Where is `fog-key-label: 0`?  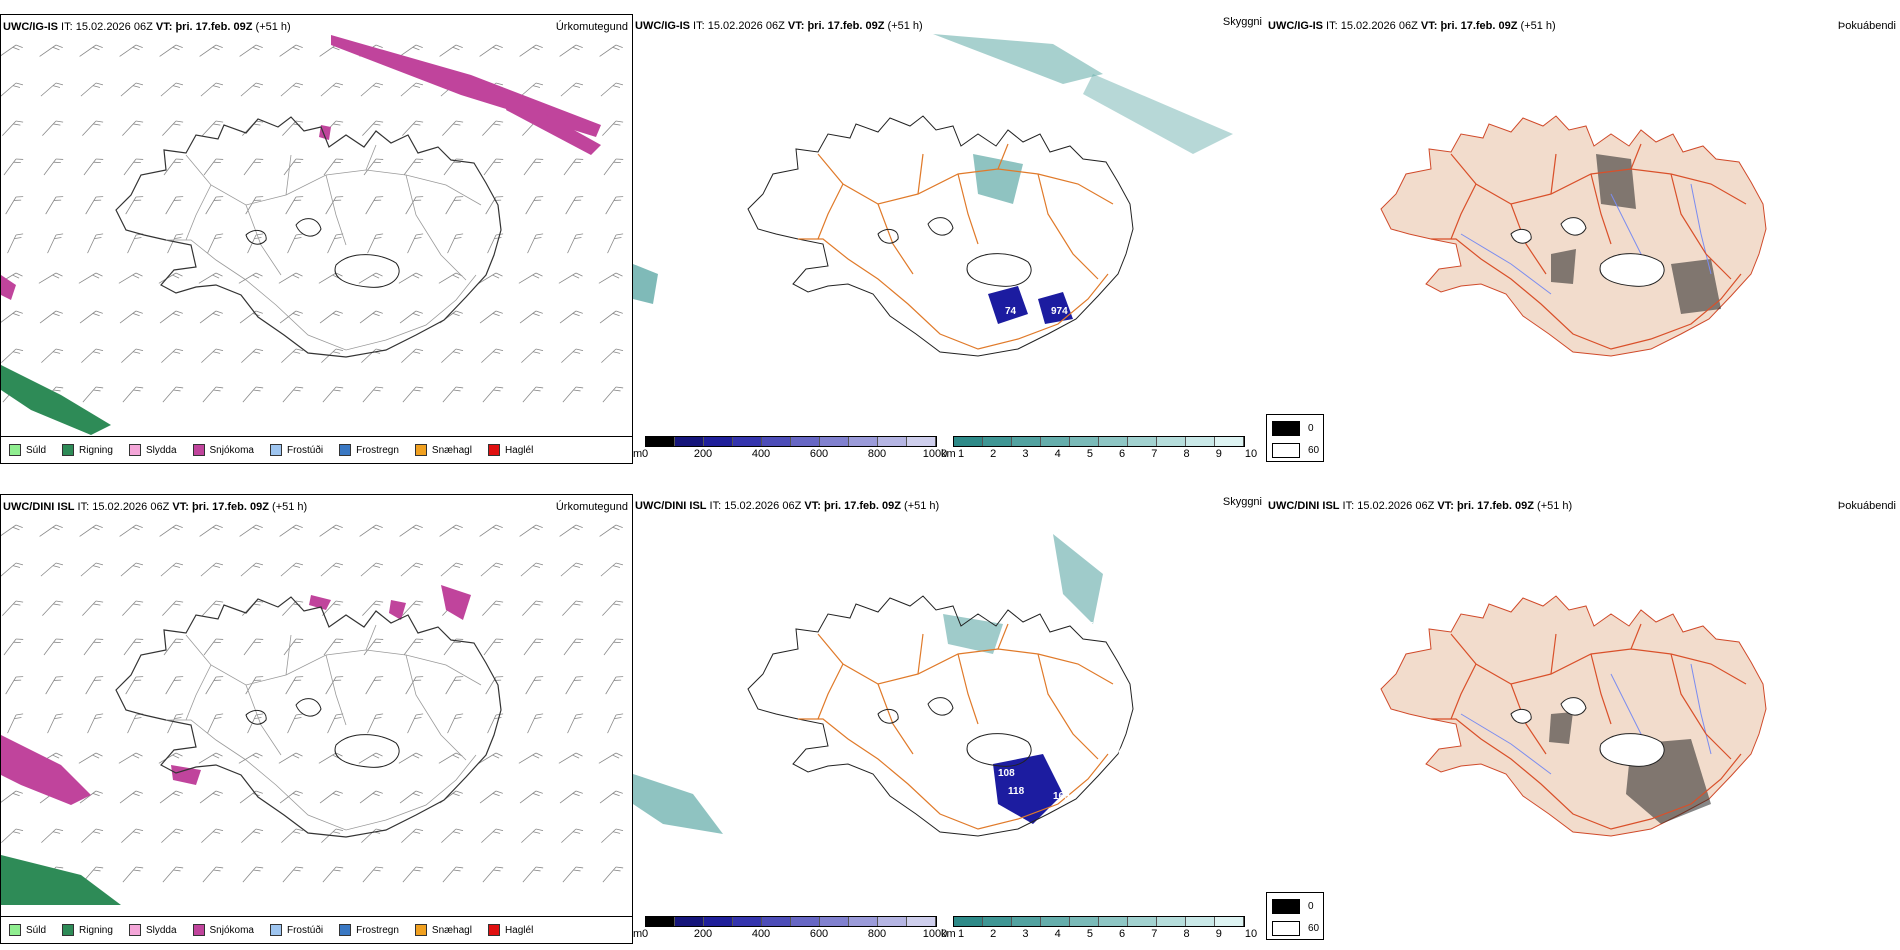
fog-key-label: 0 is located at coordinates (1311, 428).